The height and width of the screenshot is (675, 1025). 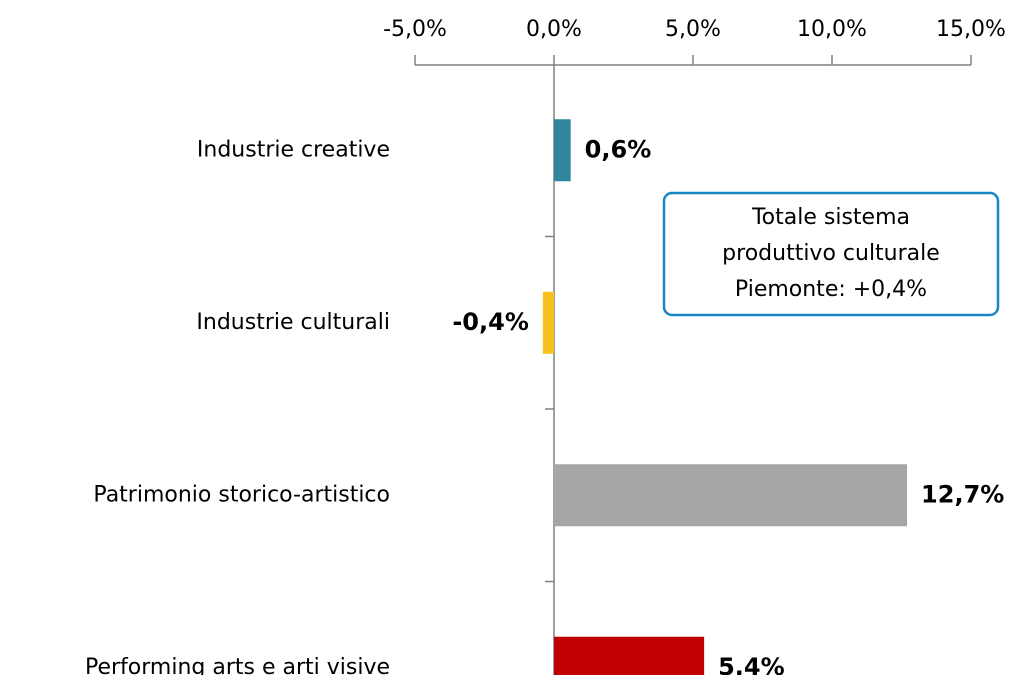 What do you see at coordinates (241, 494) in the screenshot?
I see `category-label: Patrimonio storico-artistico` at bounding box center [241, 494].